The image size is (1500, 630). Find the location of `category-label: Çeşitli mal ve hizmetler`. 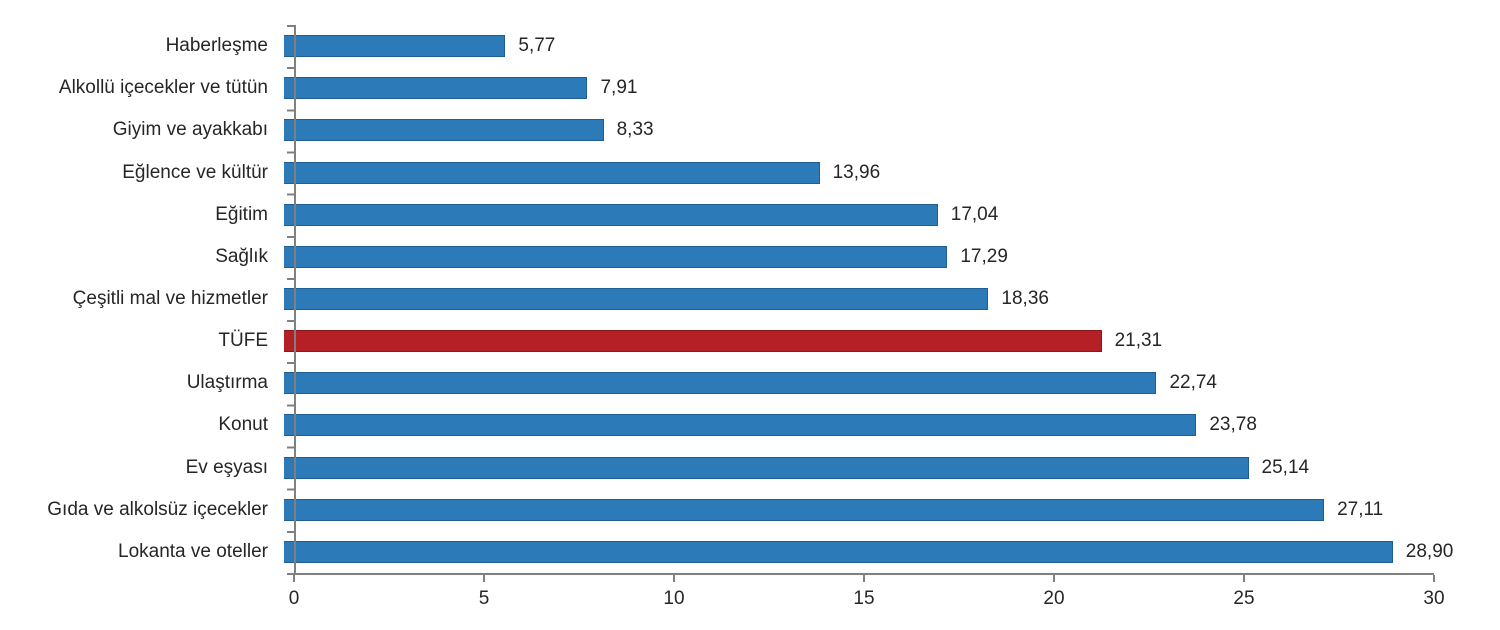

category-label: Çeşitli mal ve hizmetler is located at coordinates (170, 299).